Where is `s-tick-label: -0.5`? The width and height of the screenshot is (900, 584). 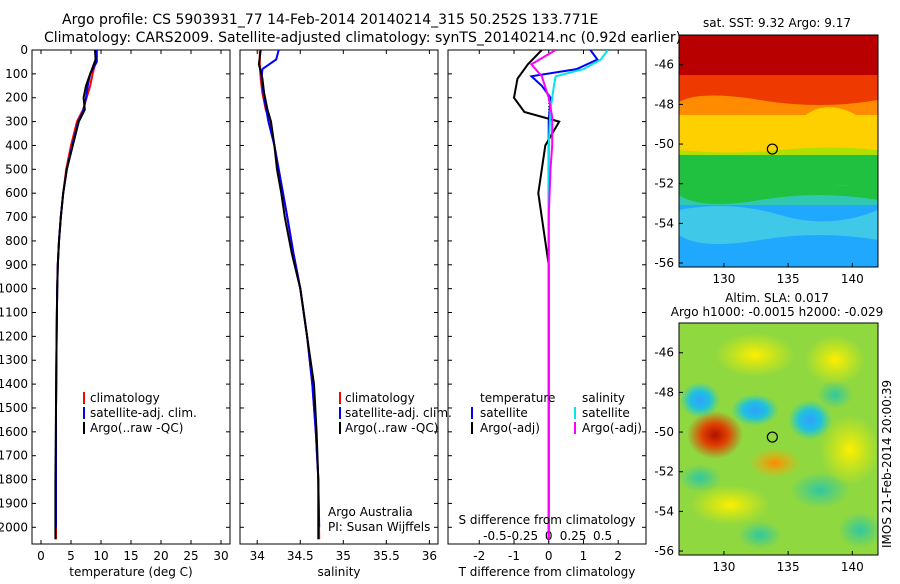 s-tick-label: -0.5 is located at coordinates (494, 536).